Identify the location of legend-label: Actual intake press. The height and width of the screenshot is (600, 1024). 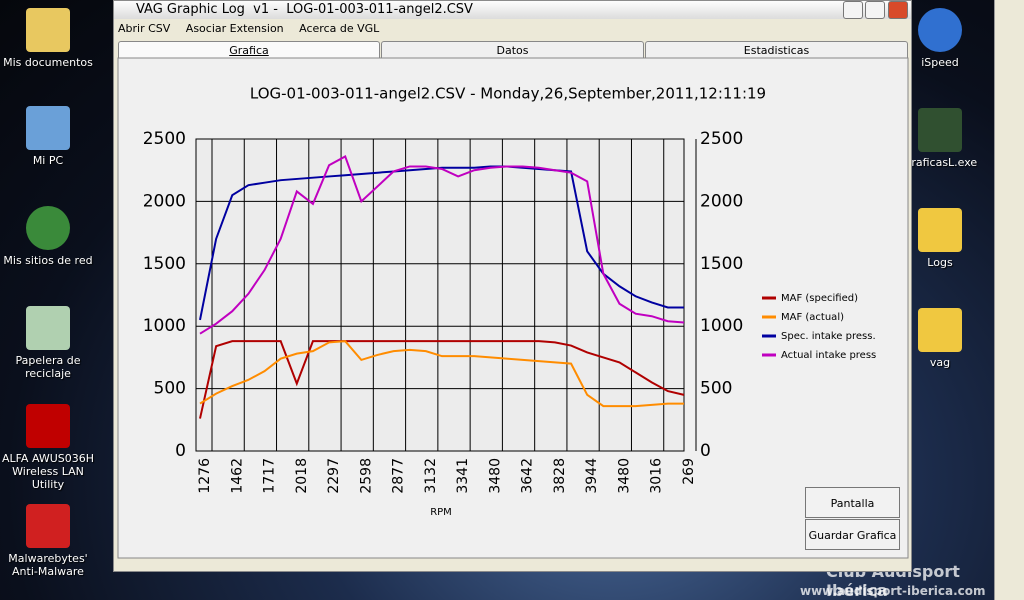
(828, 355).